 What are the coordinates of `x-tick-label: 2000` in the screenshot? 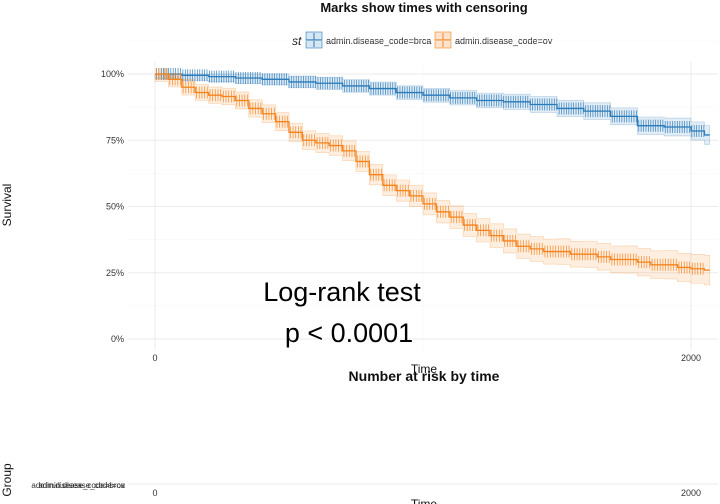 It's located at (691, 358).